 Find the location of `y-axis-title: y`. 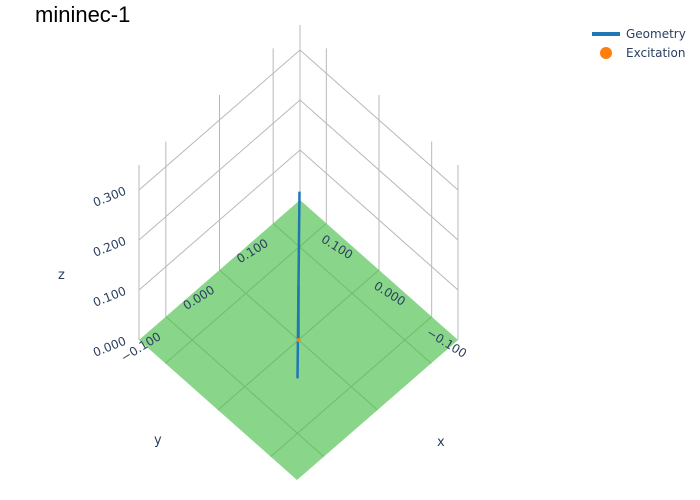

y-axis-title: y is located at coordinates (158, 440).